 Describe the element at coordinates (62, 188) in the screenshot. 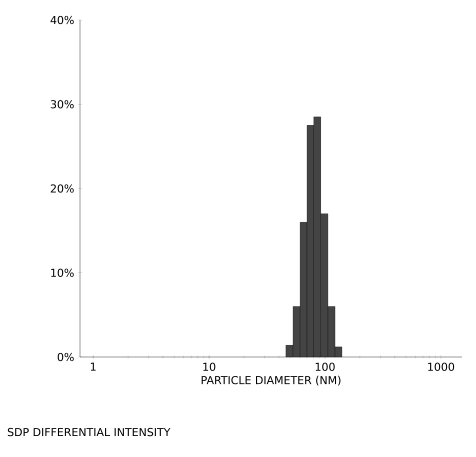

I see `y-tick-label: 20%` at that location.